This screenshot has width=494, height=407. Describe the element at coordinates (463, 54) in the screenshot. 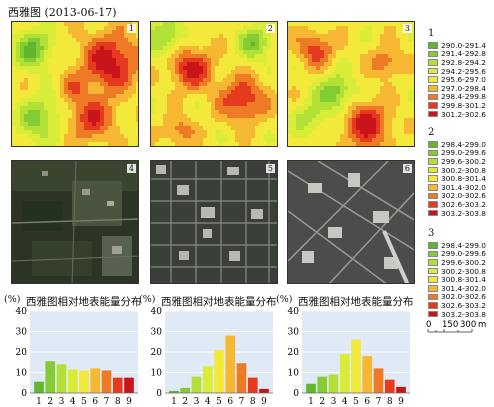

I see `legend-label: 291.4-292.8` at that location.